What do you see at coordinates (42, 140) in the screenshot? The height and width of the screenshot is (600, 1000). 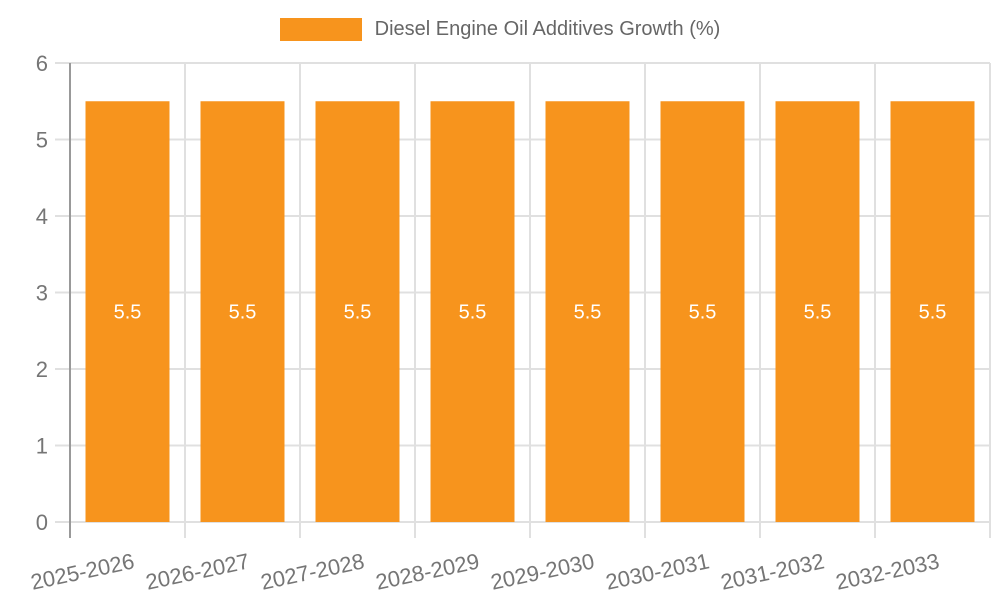 I see `y-axis-tick-label: 5` at bounding box center [42, 140].